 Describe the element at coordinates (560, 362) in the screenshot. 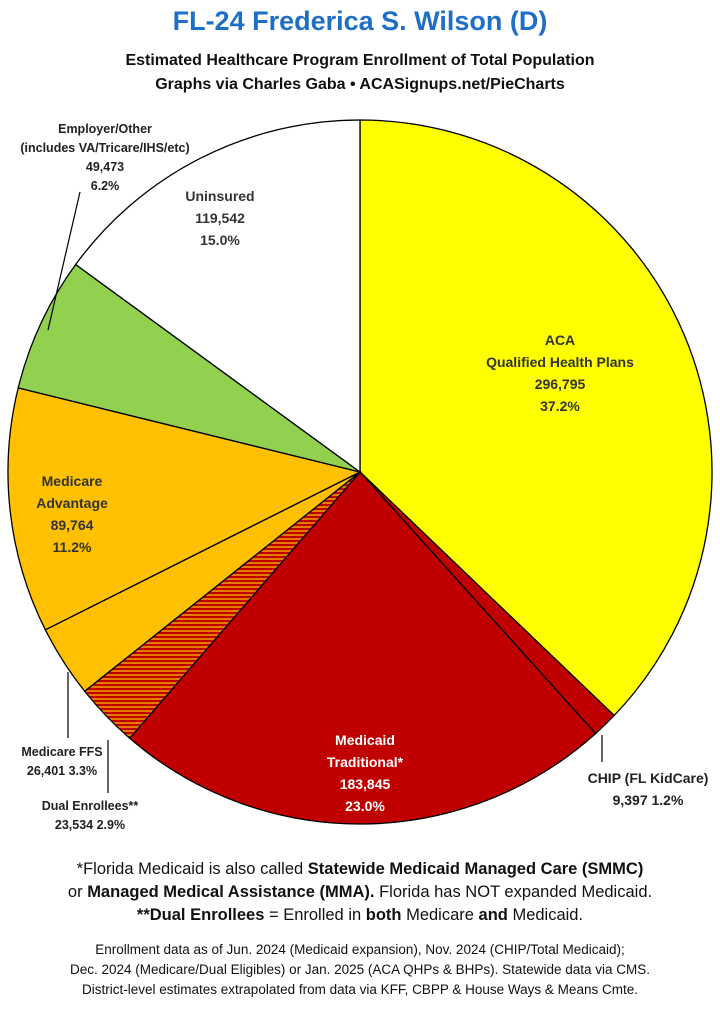

I see `data-label-aca-line: Qualified Health Plans` at that location.